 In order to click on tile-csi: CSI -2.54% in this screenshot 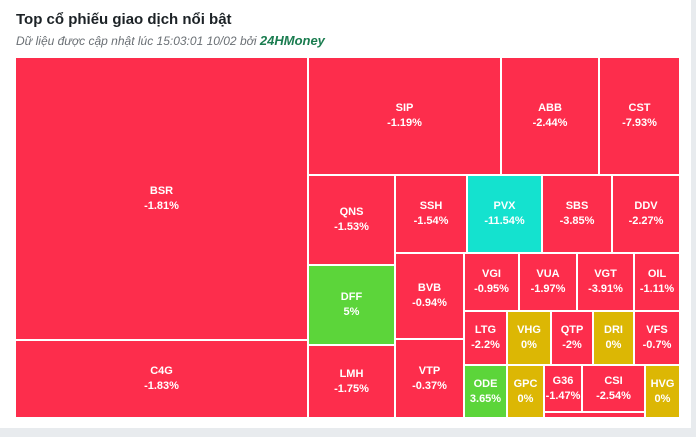, I will do `click(613, 388)`.